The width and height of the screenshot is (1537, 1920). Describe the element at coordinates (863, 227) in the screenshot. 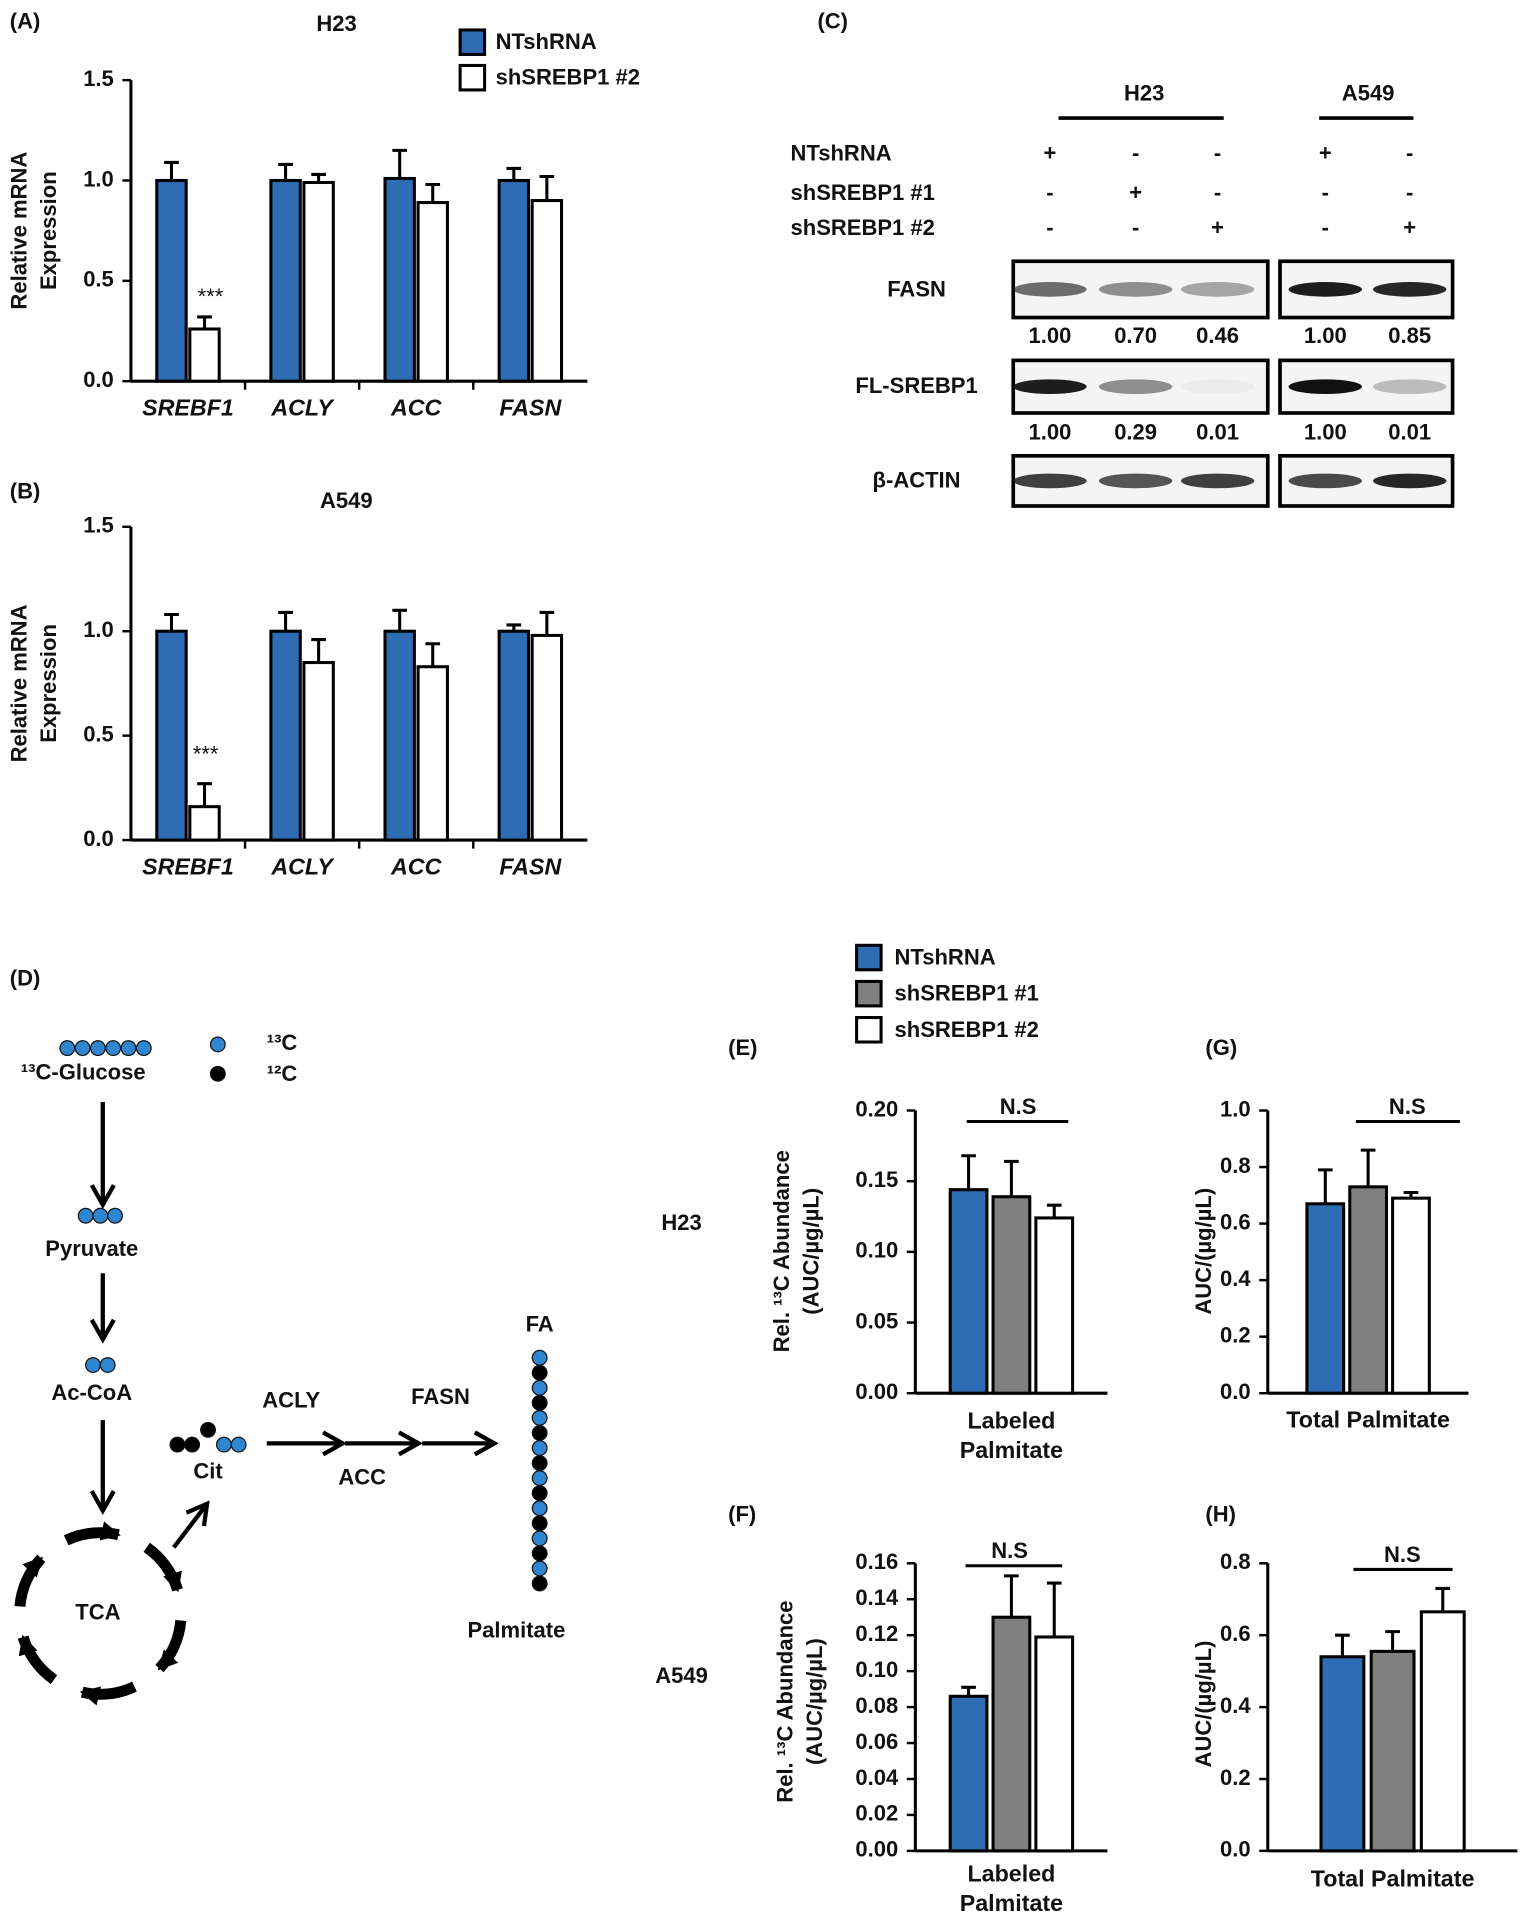

I see `condition-label: shSREBP1 #2` at that location.